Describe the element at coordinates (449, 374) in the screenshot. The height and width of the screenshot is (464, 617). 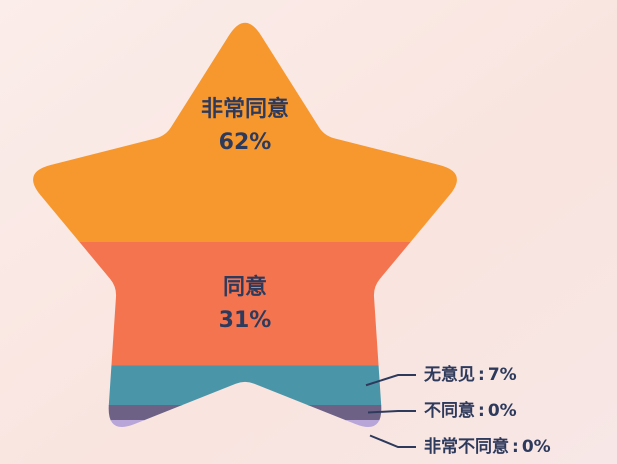
I see `callout-category: 无意见` at that location.